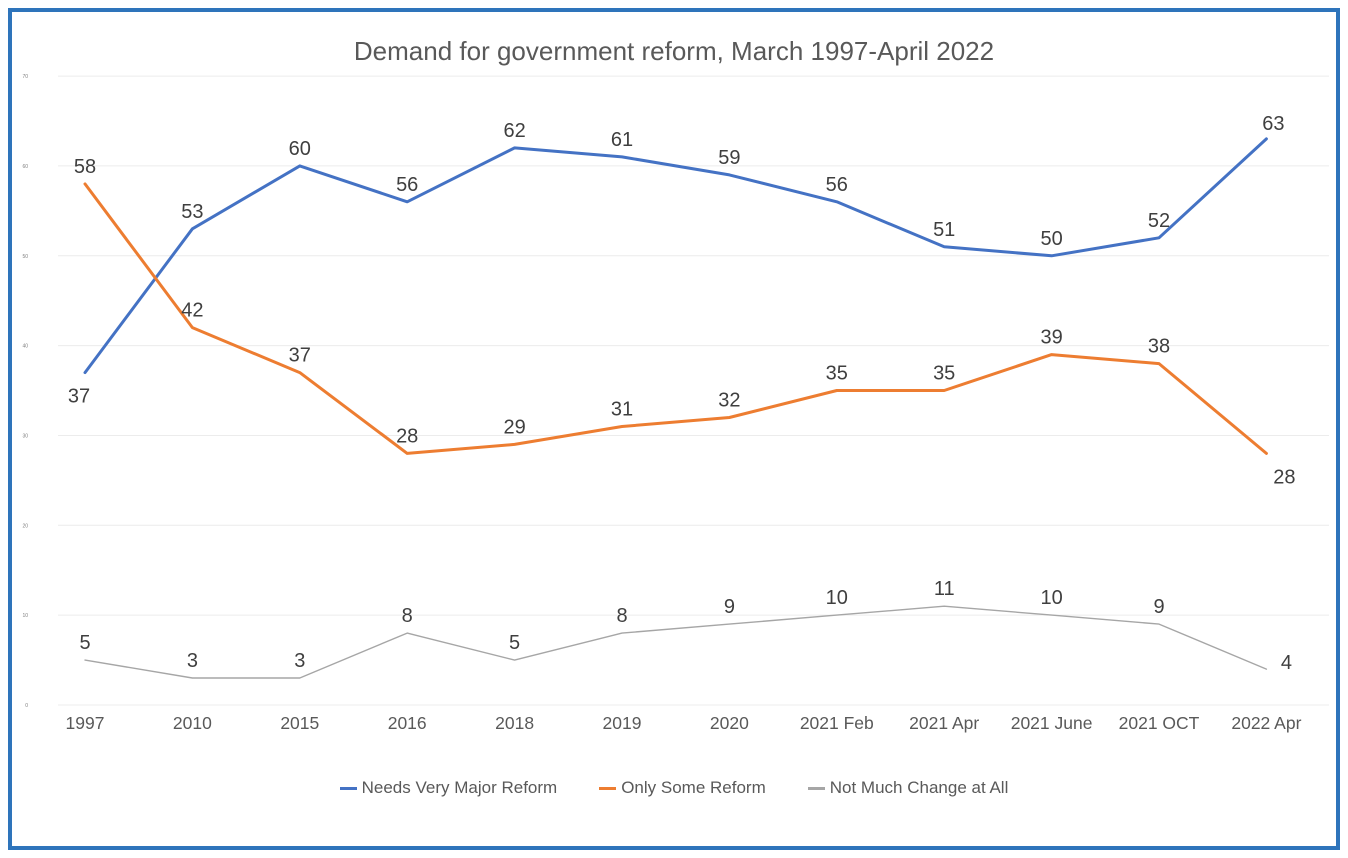 The height and width of the screenshot is (858, 1348). I want to click on x-tick-label: 2021 Apr, so click(944, 723).